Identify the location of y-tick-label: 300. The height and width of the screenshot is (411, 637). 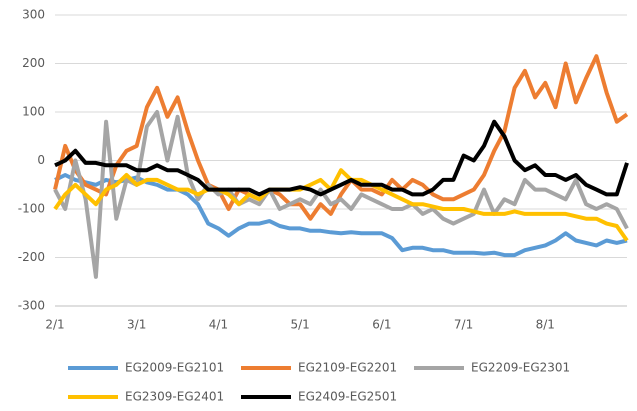
(33, 15).